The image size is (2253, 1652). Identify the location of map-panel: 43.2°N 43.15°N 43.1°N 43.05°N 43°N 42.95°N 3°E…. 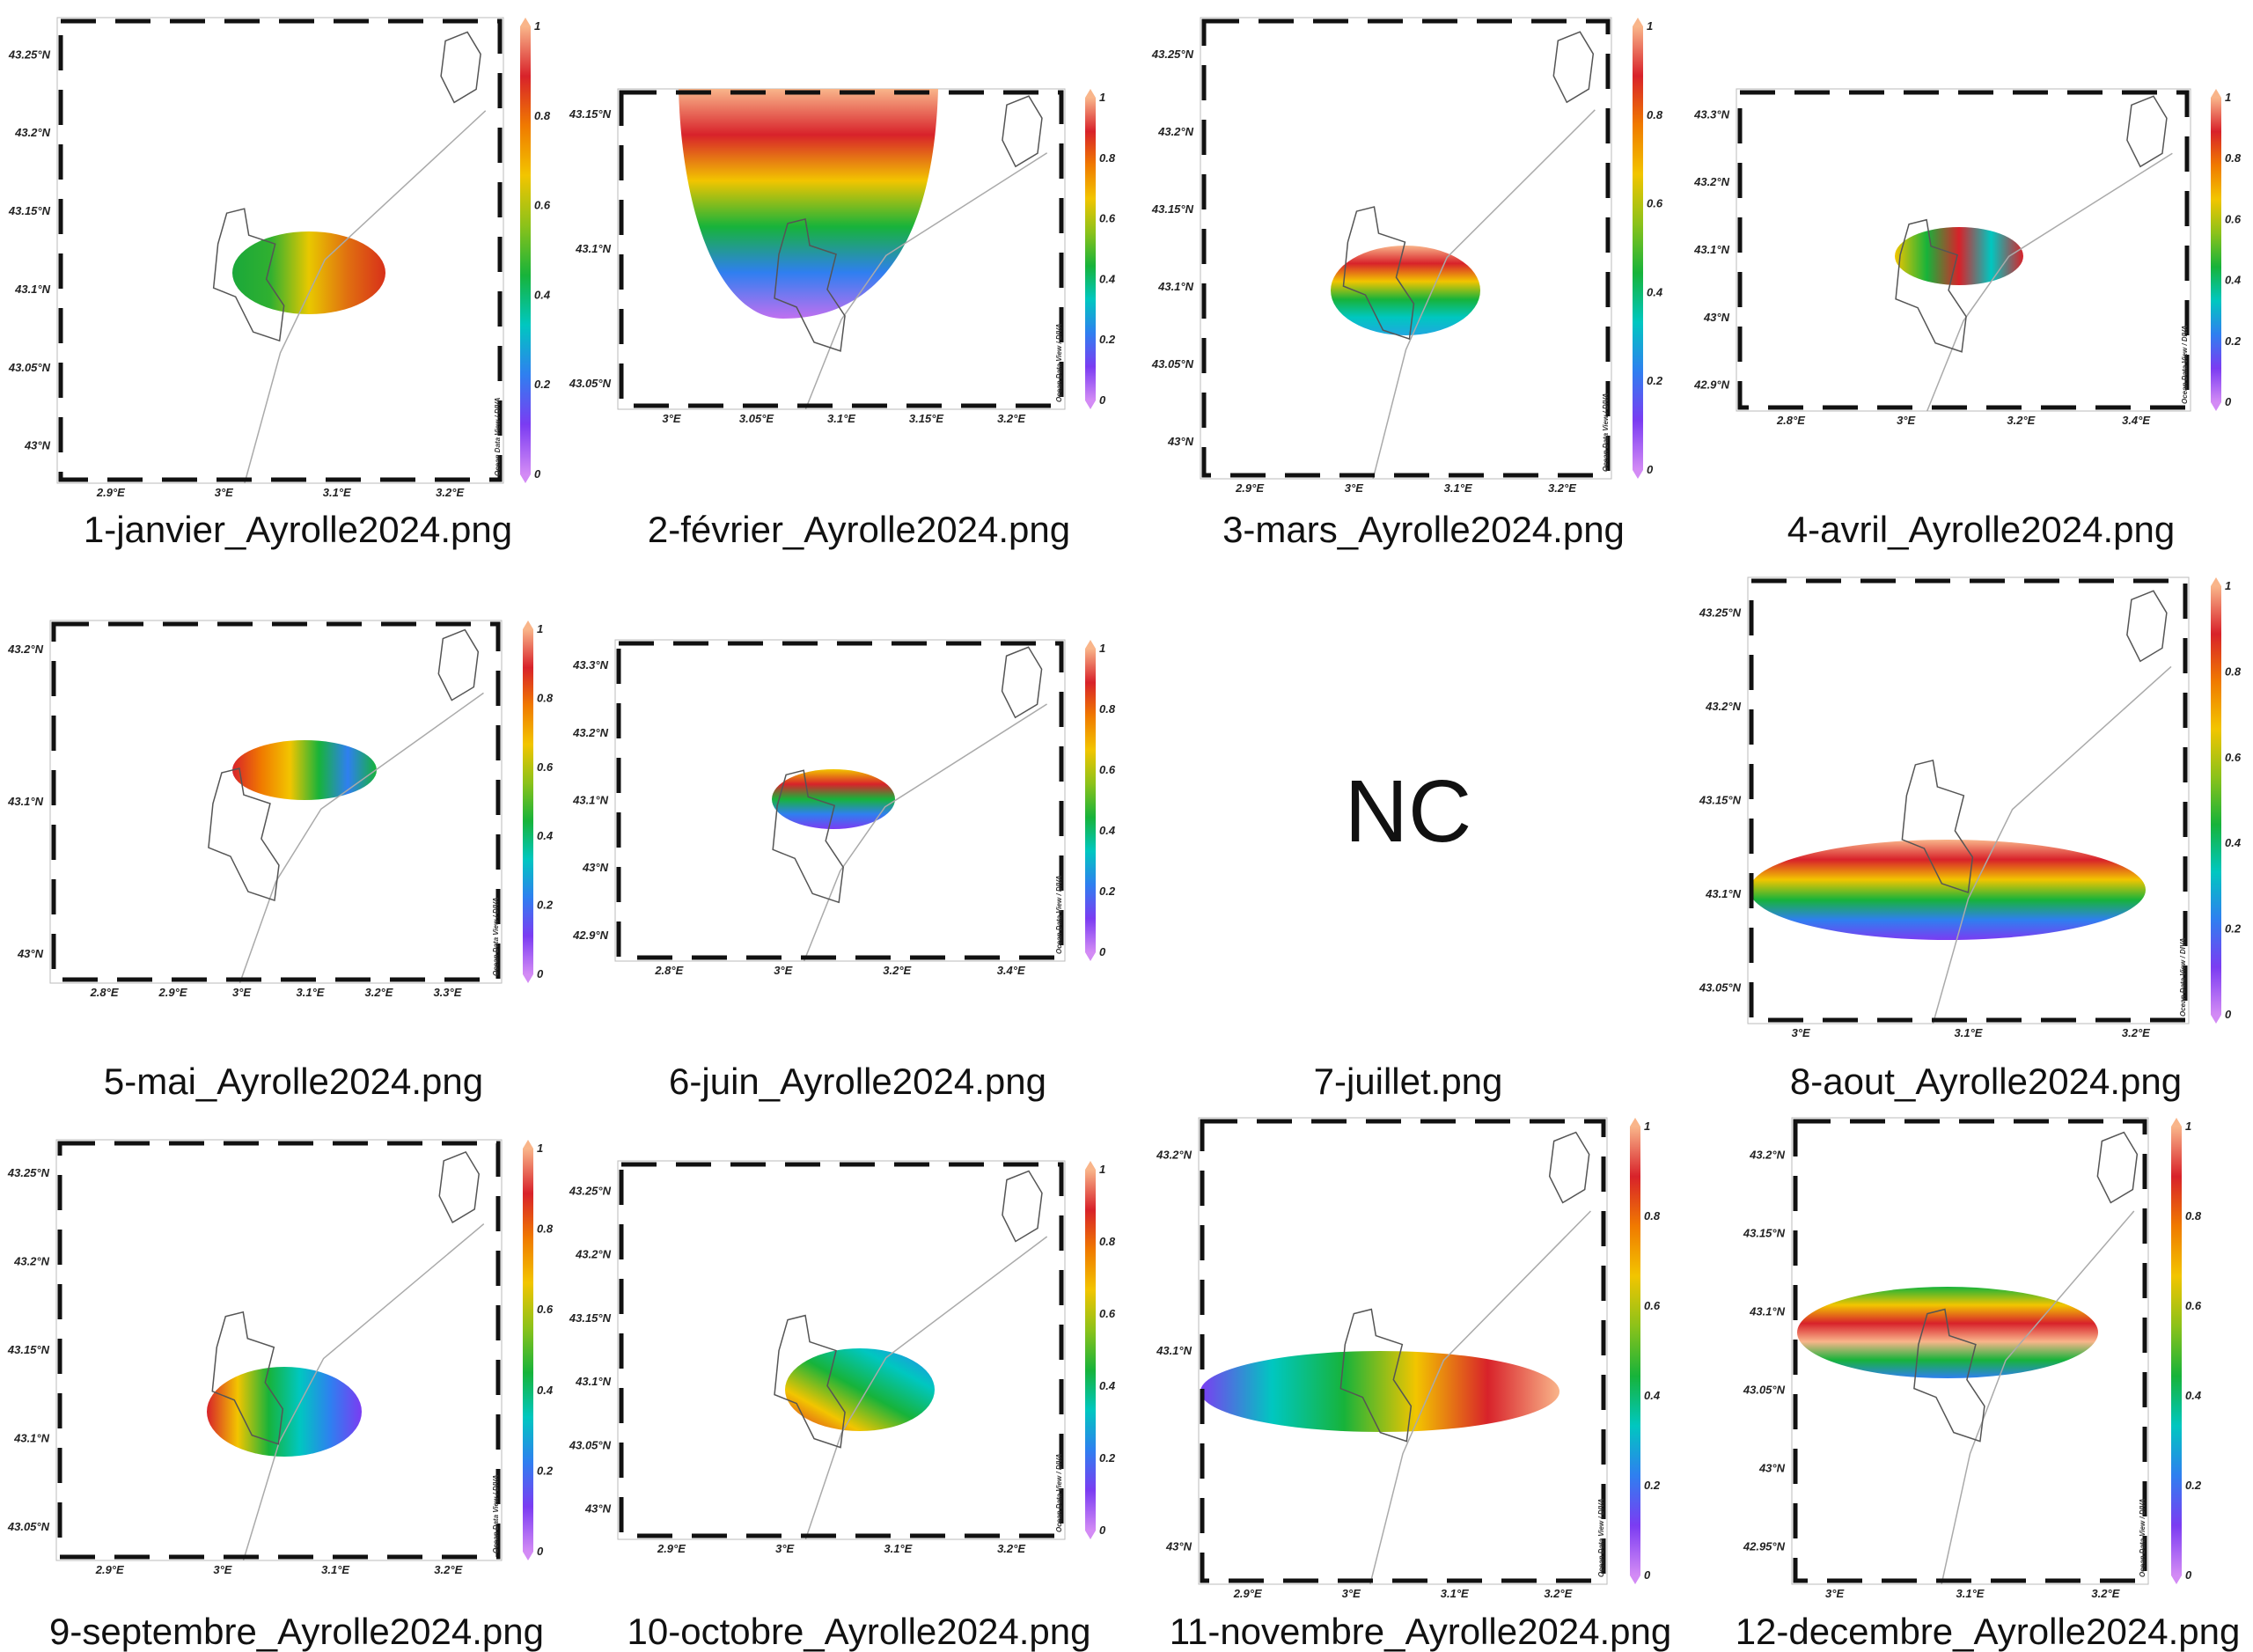
(1973, 1358).